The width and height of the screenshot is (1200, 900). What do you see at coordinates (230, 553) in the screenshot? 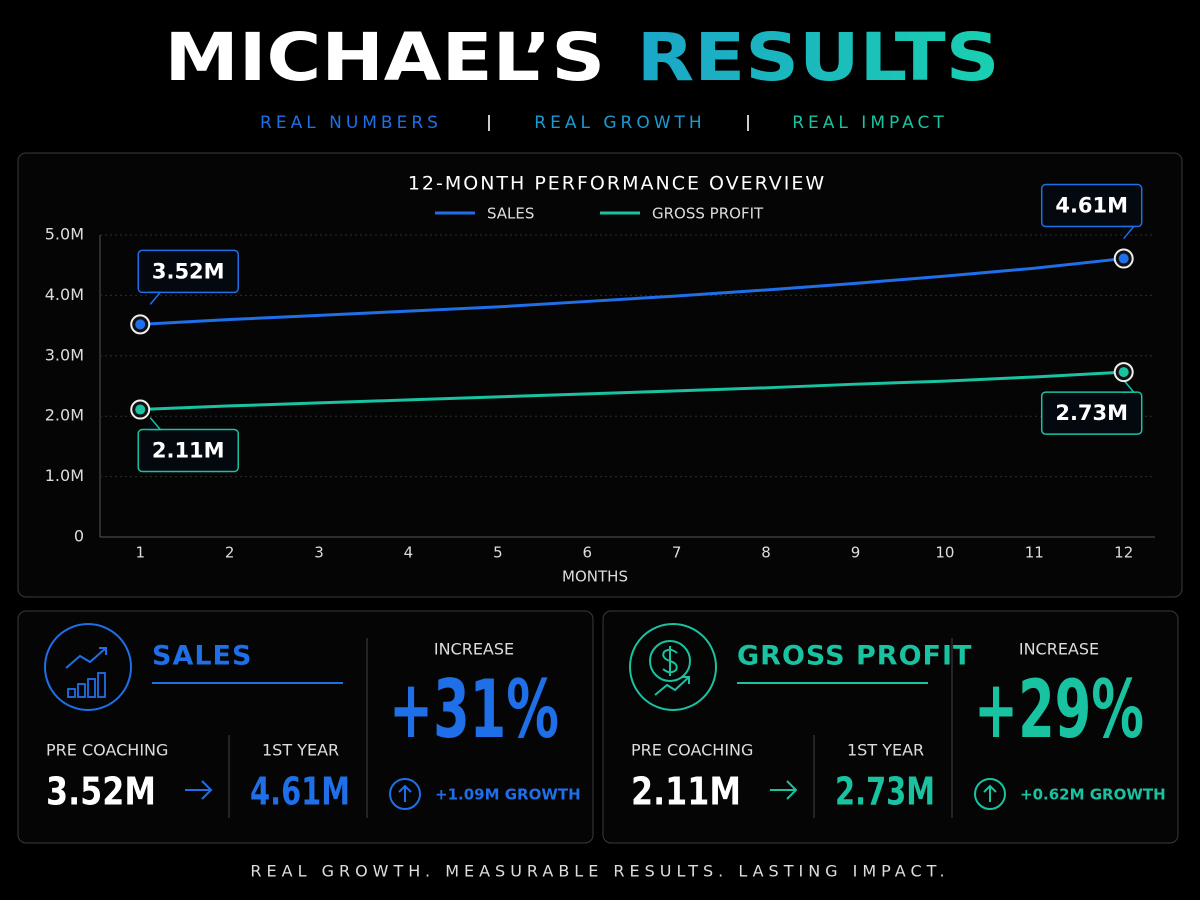
I see `x-tick-label: 2` at bounding box center [230, 553].